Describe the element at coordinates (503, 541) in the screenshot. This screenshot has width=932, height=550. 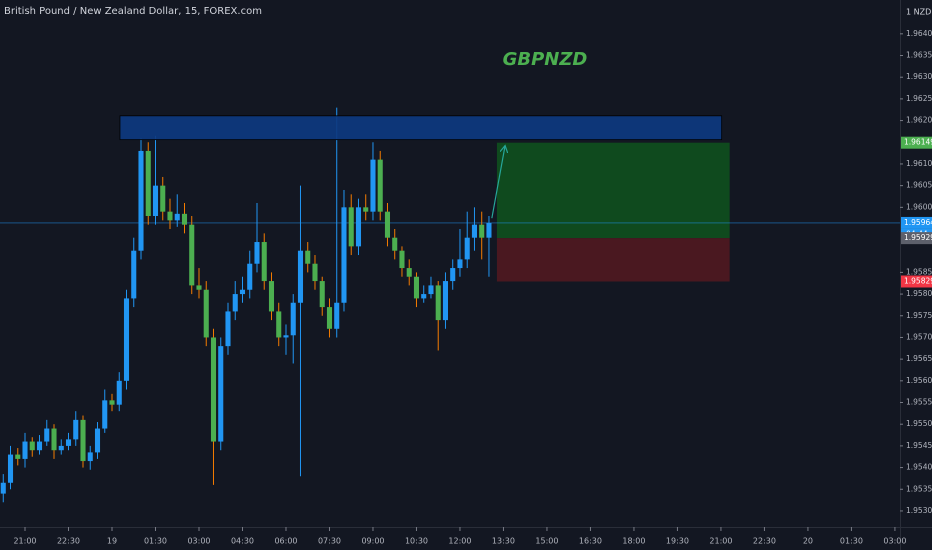
I see `x-tick-label: 13:30` at that location.